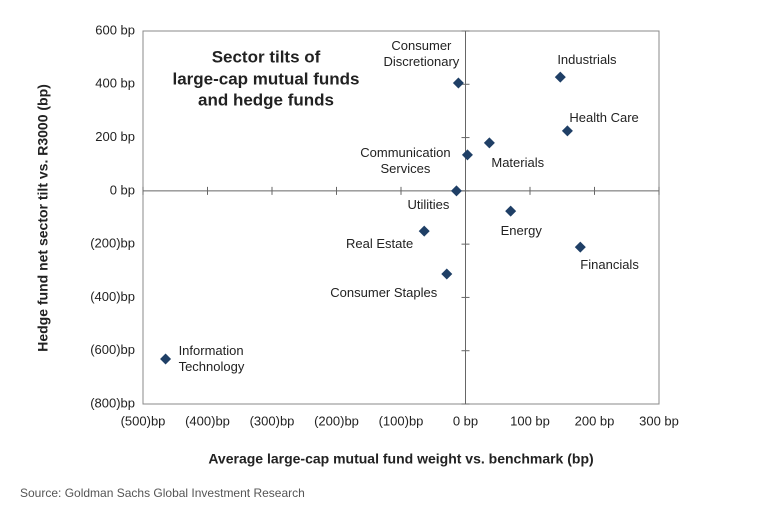 This screenshot has height=532, width=771. I want to click on y-tick-label: 200 bp, so click(115, 136).